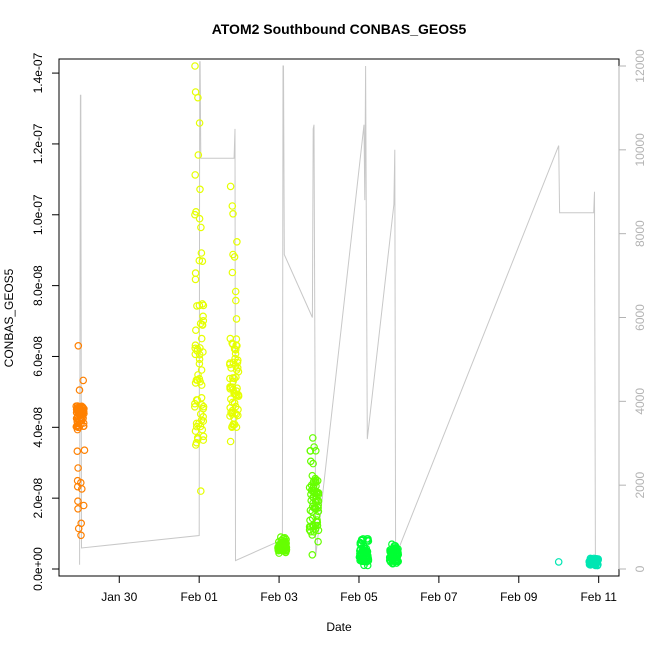  Describe the element at coordinates (38, 356) in the screenshot. I see `y-tick-label: 6.0e-08` at that location.